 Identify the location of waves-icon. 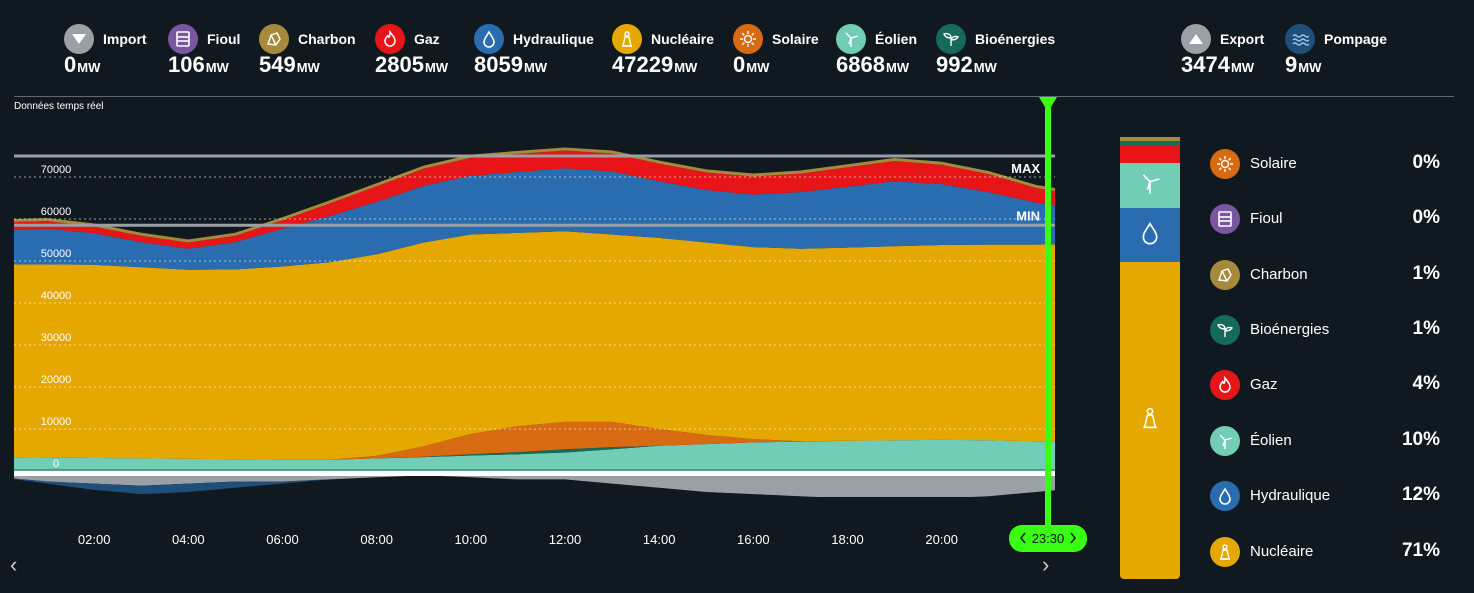
(1300, 39).